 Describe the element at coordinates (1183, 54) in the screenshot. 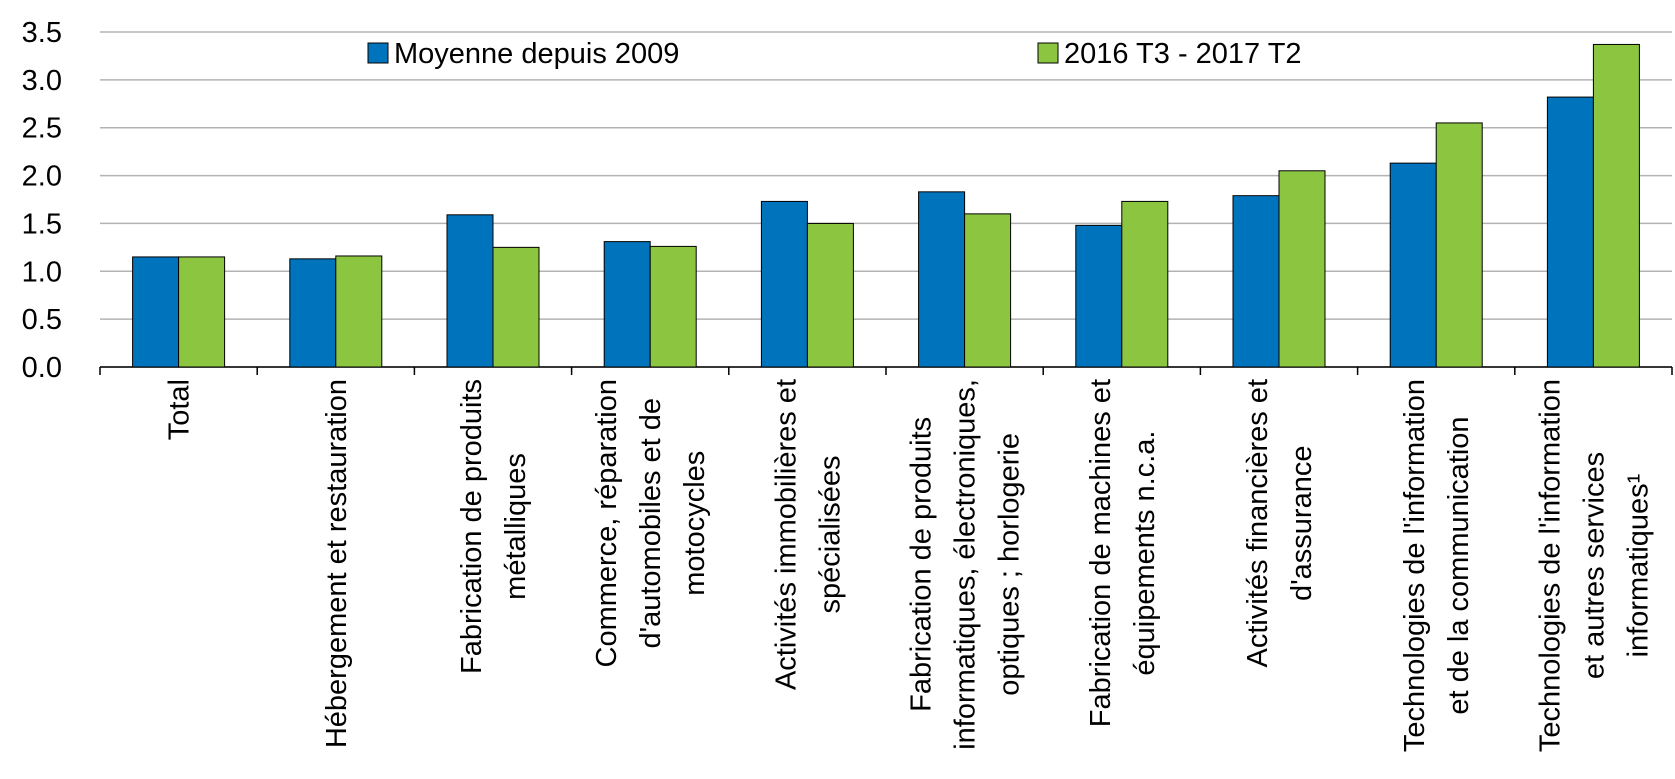

I see `legend-label: 2016 T3 - 2017 T2` at that location.